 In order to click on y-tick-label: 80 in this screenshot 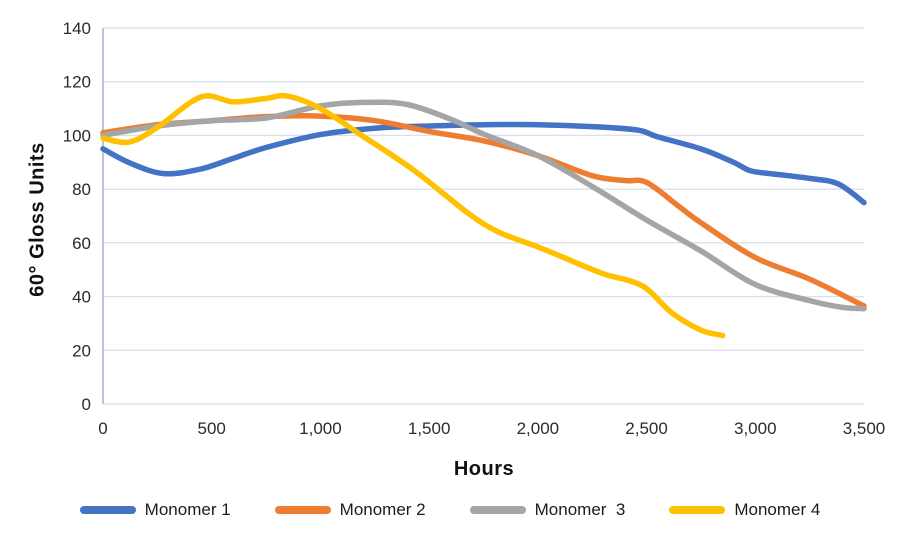, I will do `click(81, 189)`.